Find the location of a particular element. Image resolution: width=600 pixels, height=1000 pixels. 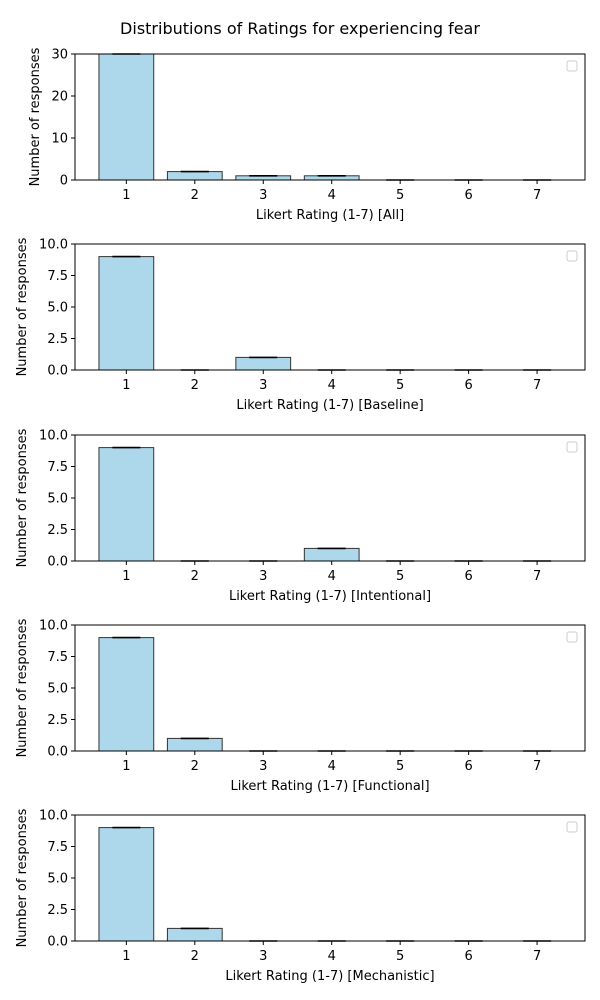

chart-2-ytick-label-4: 10.0 is located at coordinates (53, 245).